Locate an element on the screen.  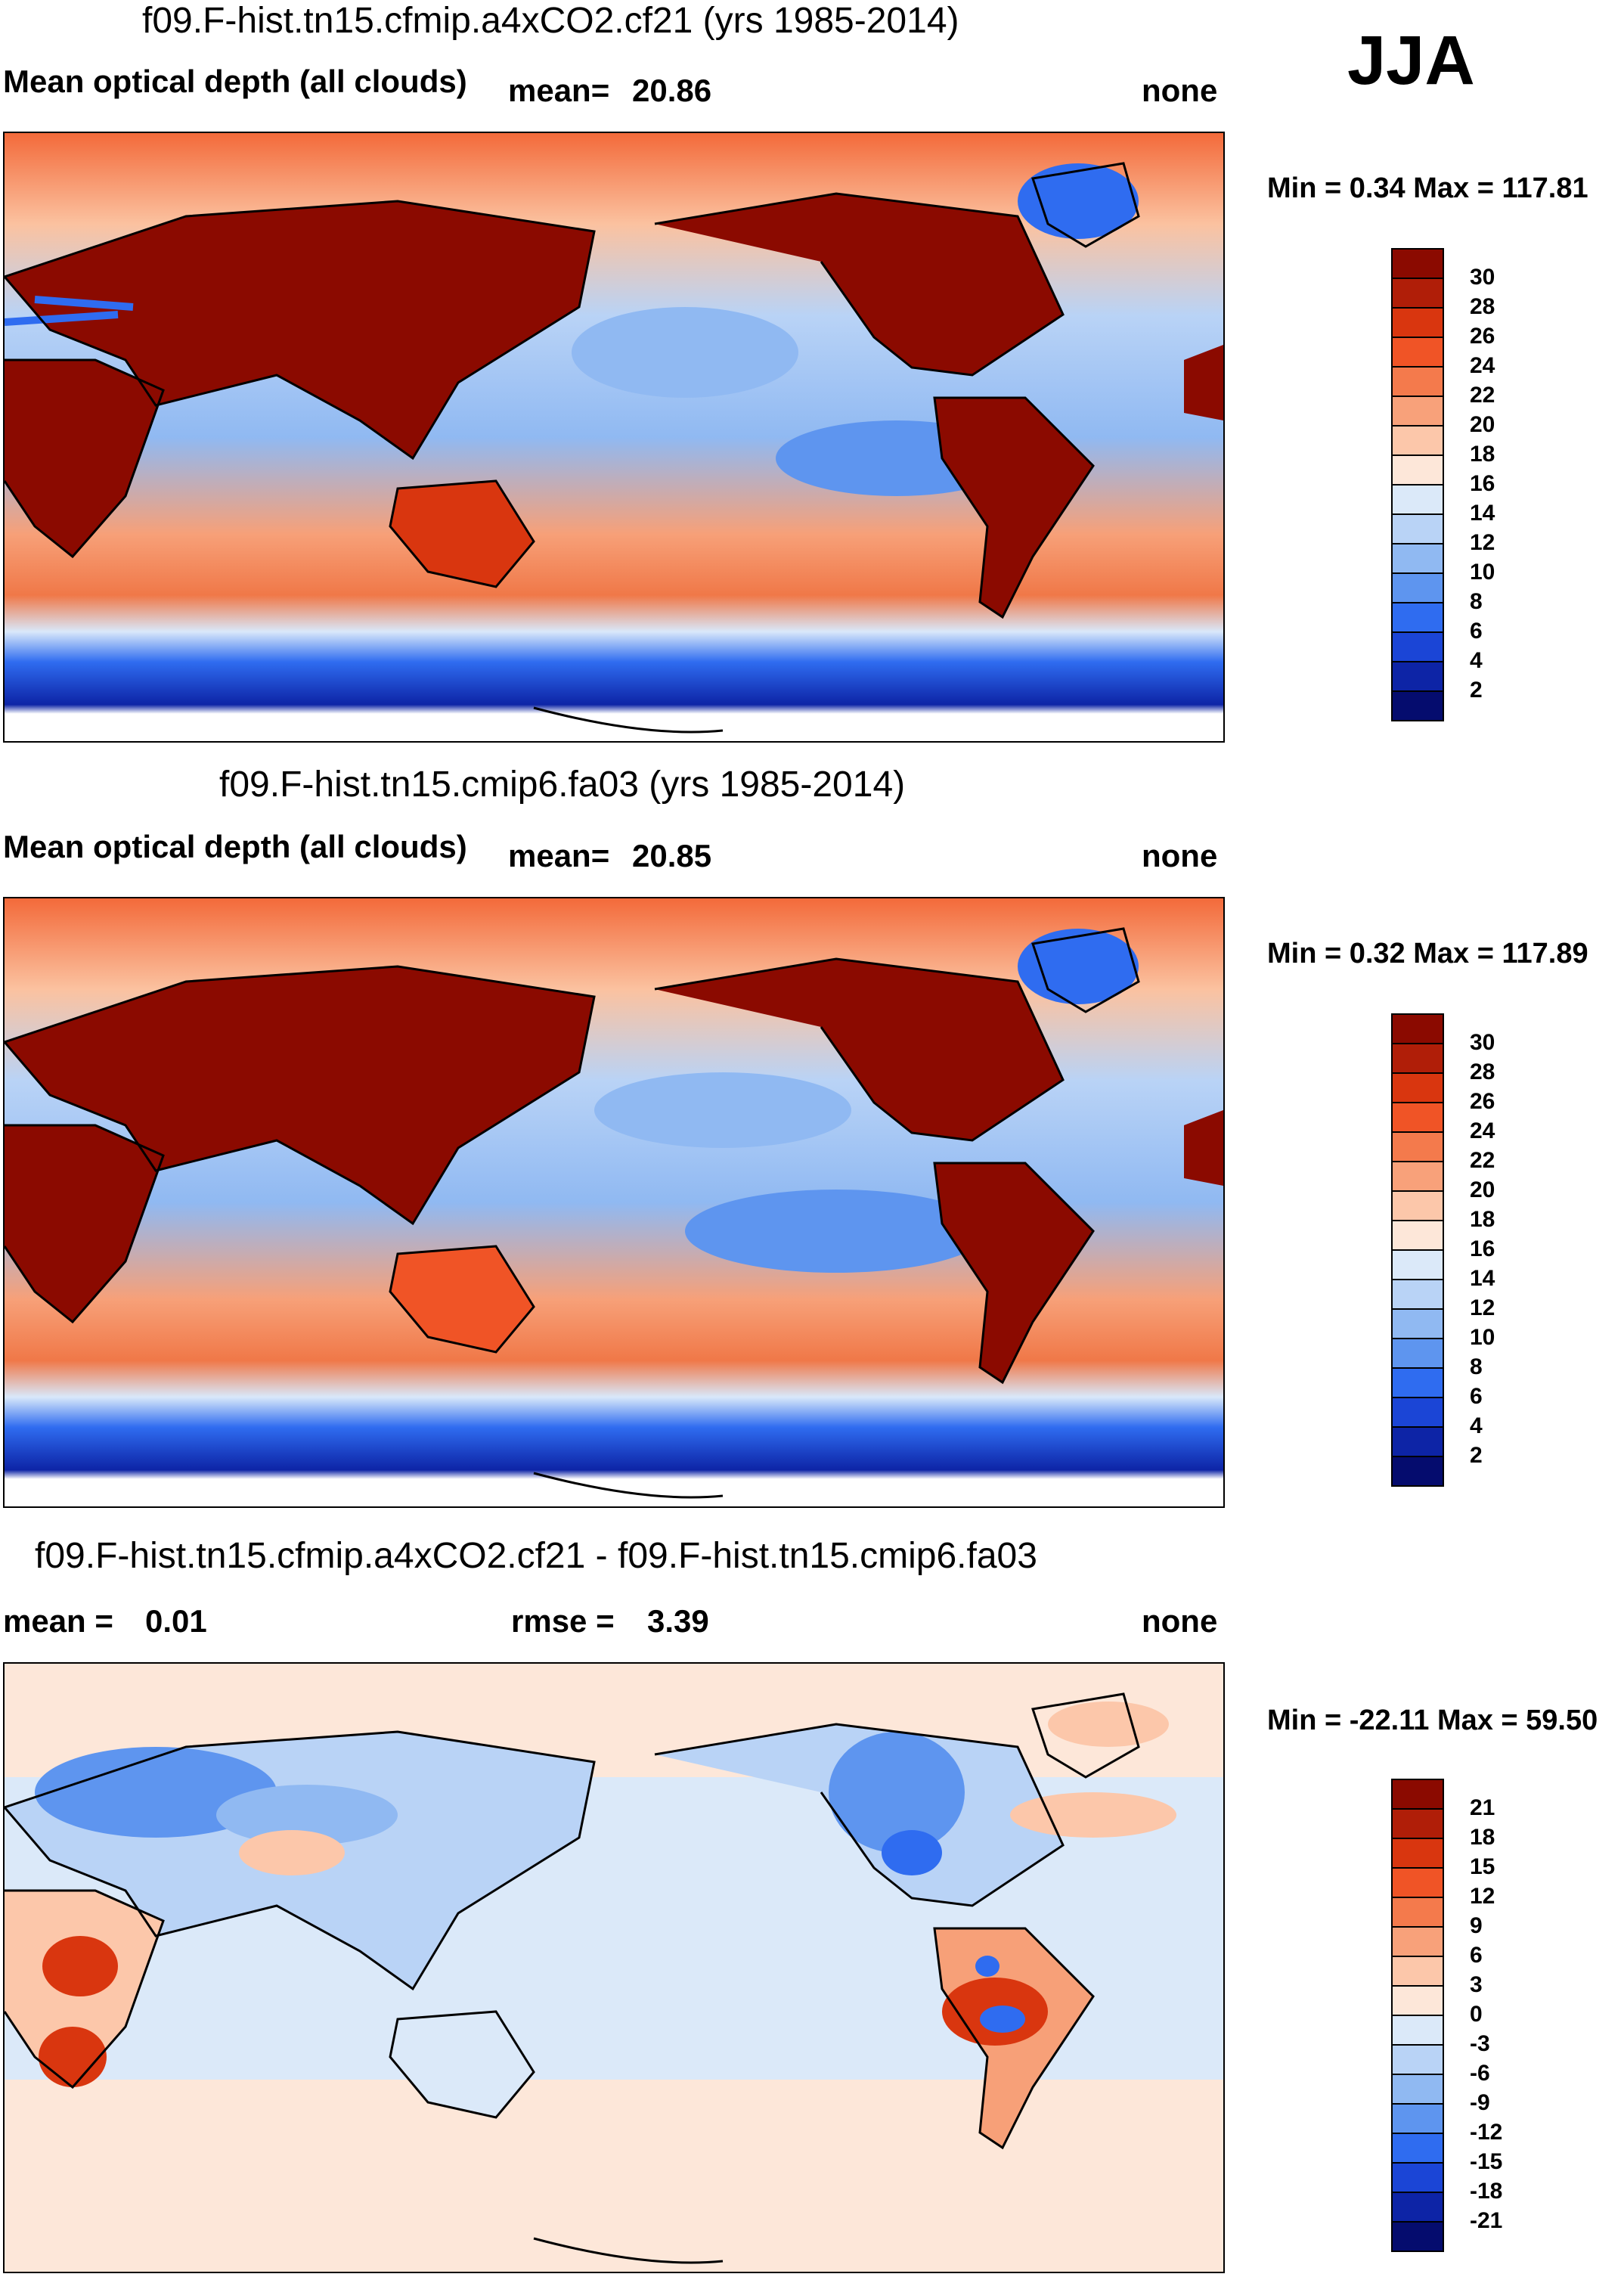
panel-1-units: none is located at coordinates (1180, 90).